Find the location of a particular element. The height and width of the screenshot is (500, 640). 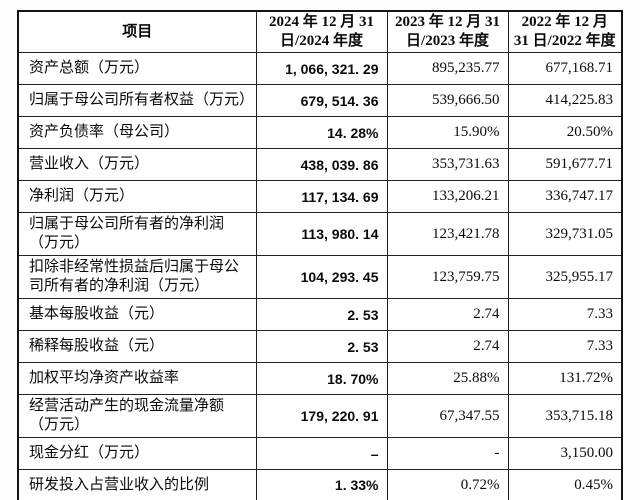

row-label: 资产负债率（母公司） is located at coordinates (137, 132).